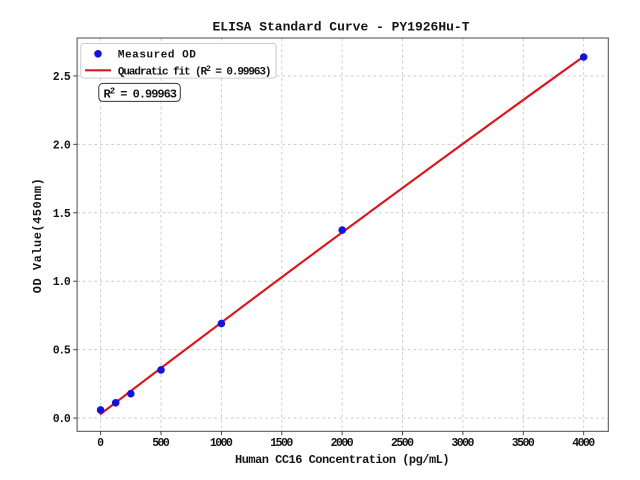  I want to click on svg-text: 2.0, so click(62, 145).